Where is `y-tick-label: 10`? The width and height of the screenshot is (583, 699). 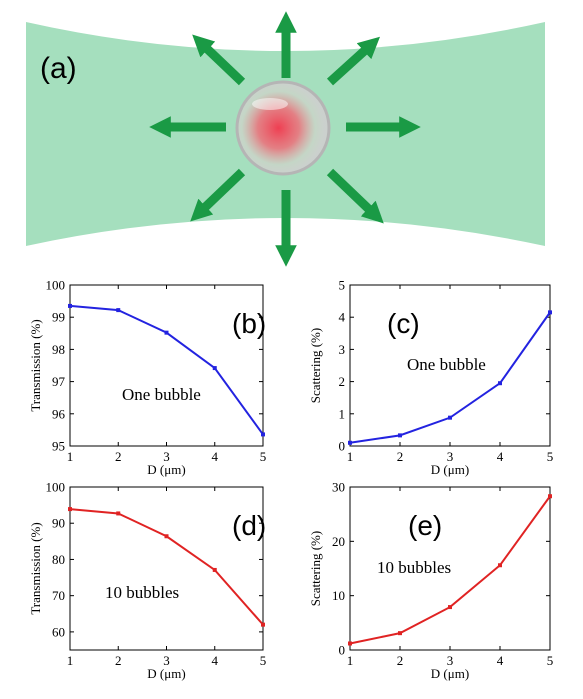 y-tick-label: 10 is located at coordinates (338, 595).